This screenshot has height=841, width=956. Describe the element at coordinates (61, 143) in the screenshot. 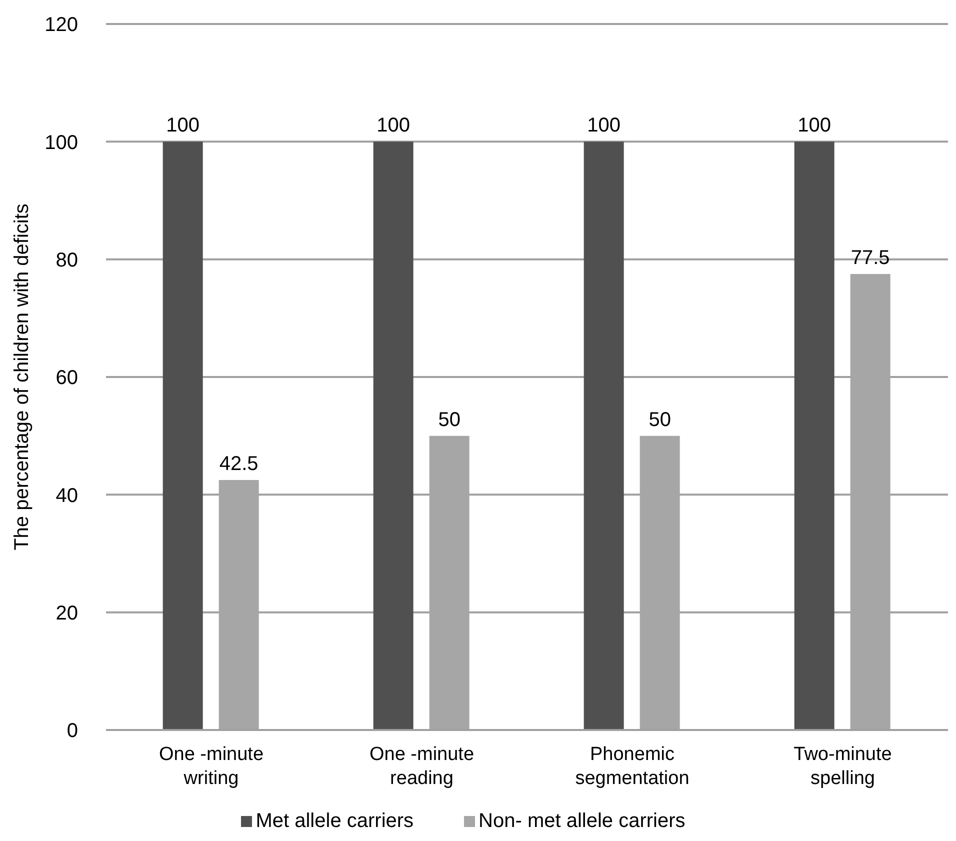

I see `y-tick-label: 100` at that location.